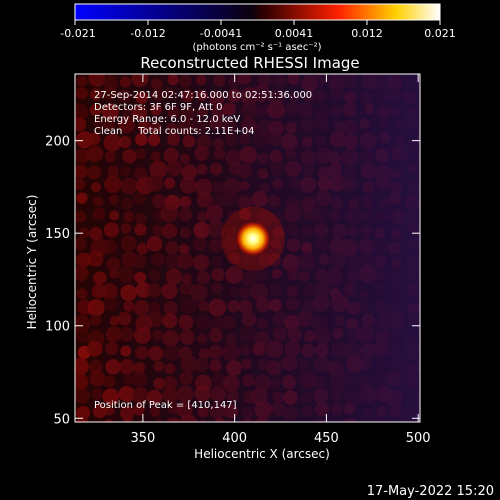  Describe the element at coordinates (418, 438) in the screenshot. I see `x-tick-label: 500` at that location.